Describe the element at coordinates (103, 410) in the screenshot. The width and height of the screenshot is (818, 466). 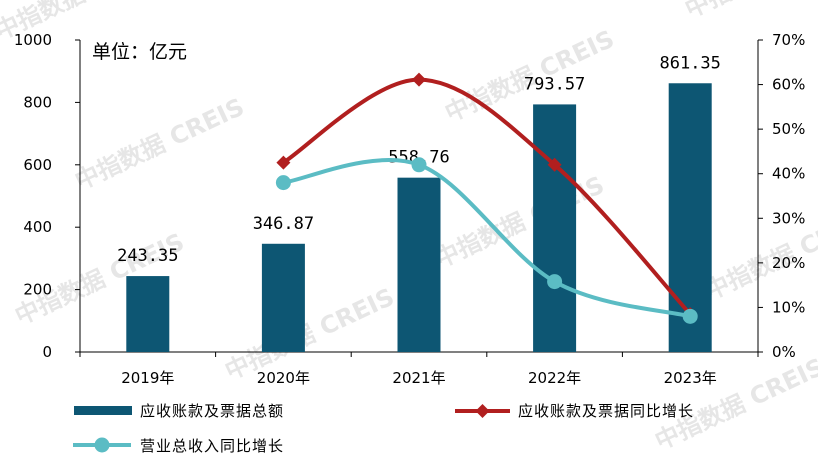
I see `legend-swatch-bar` at that location.